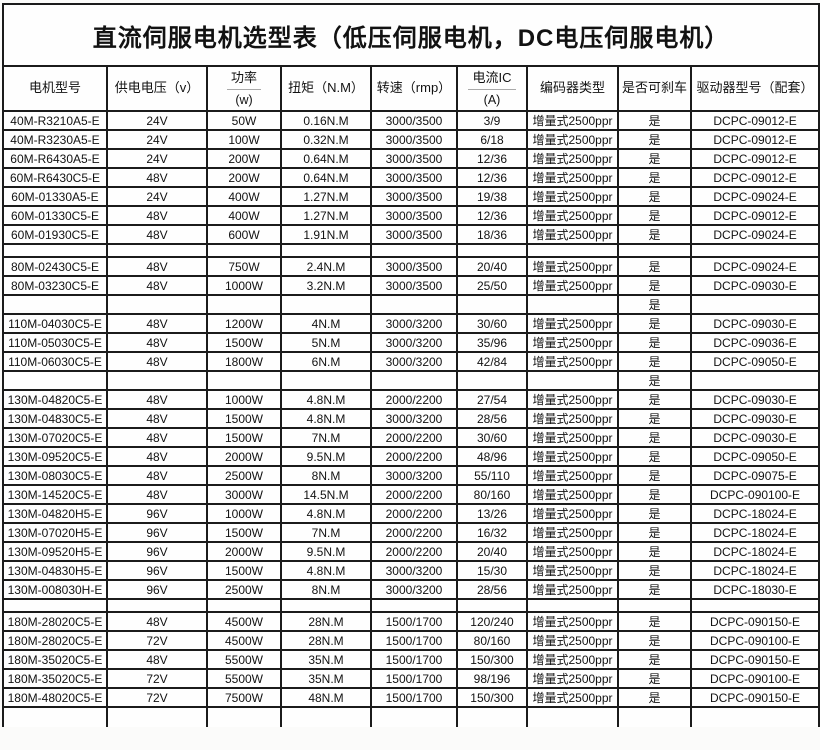 The height and width of the screenshot is (750, 820). Describe the element at coordinates (244, 697) in the screenshot. I see `cell-power: 7500W` at that location.